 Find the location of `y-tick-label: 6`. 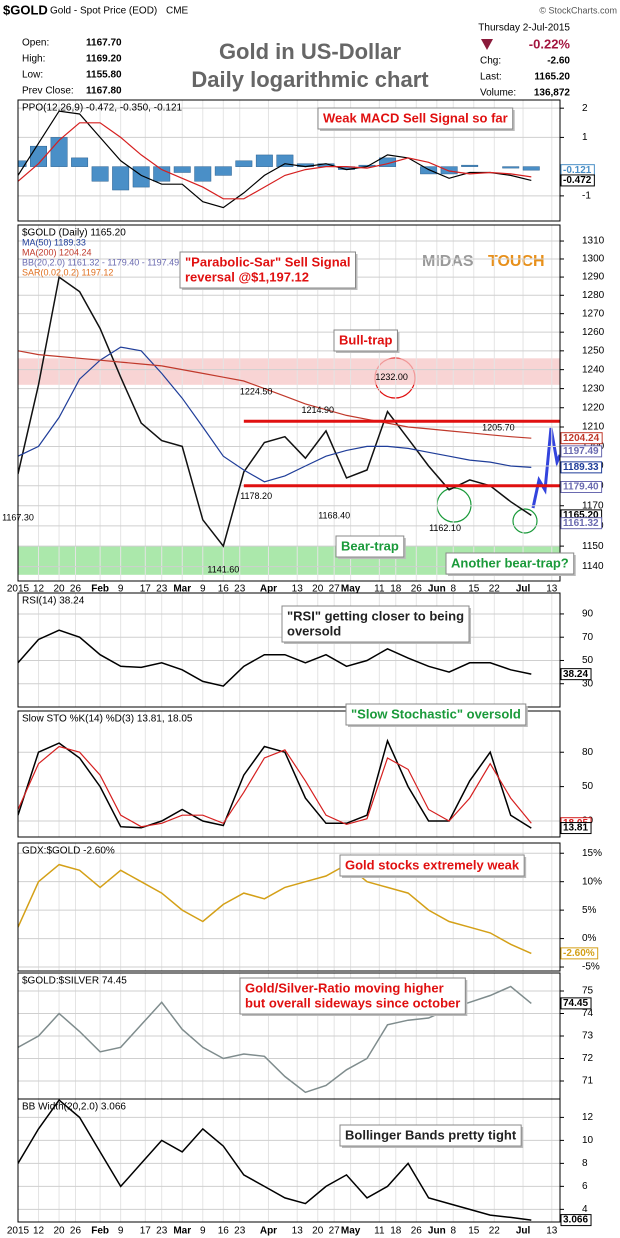

y-tick-label: 6 is located at coordinates (585, 1186).